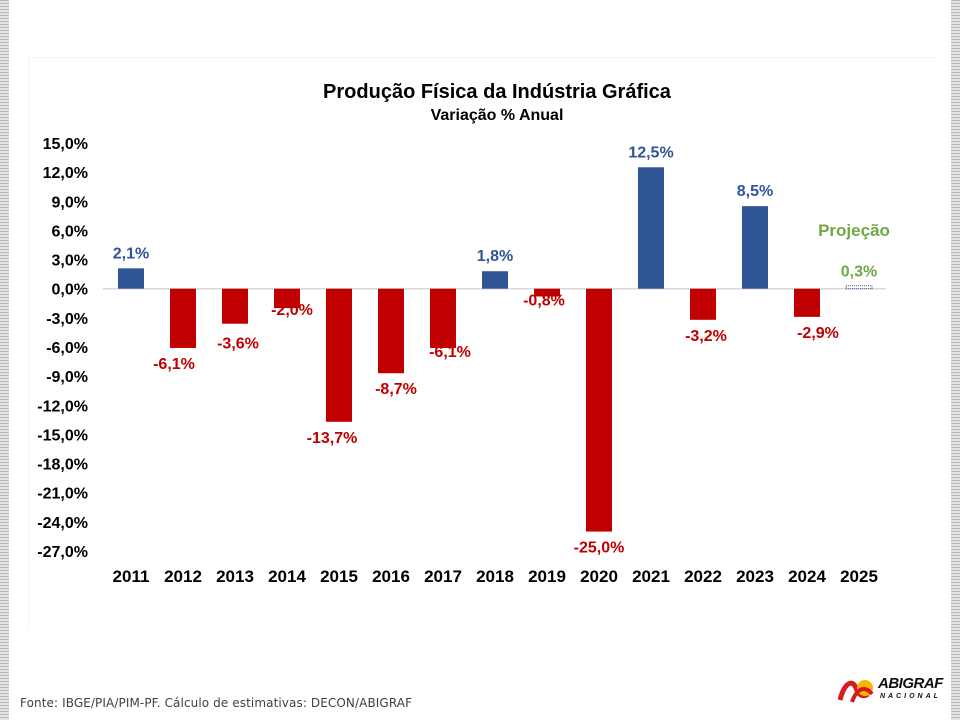  Describe the element at coordinates (70, 261) in the screenshot. I see `y-tick-label: 3,0%` at that location.